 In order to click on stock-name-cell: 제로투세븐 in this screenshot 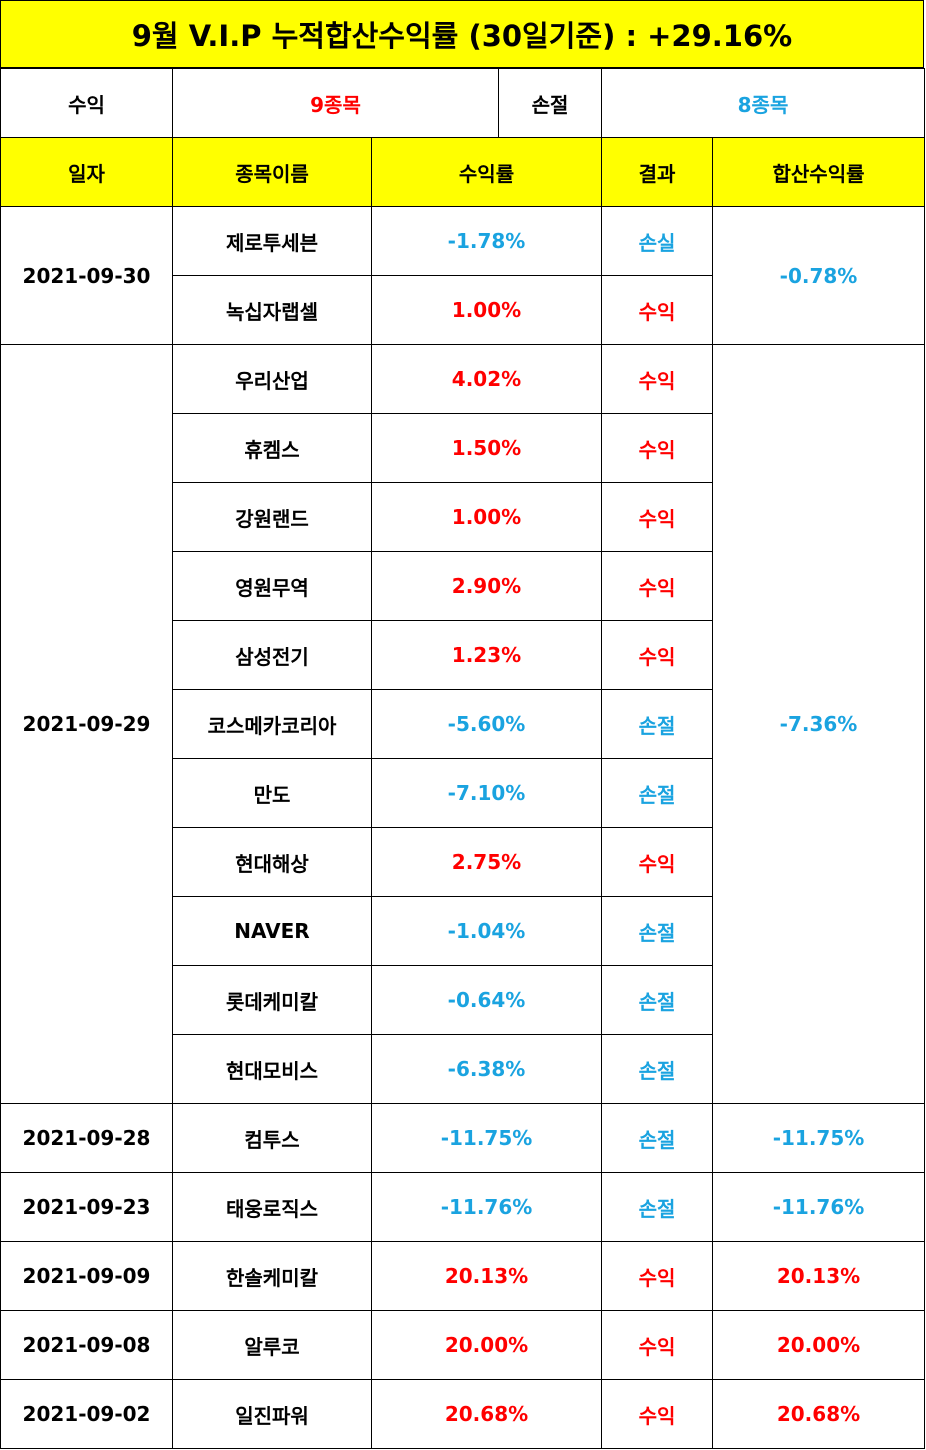, I will do `click(272, 241)`.